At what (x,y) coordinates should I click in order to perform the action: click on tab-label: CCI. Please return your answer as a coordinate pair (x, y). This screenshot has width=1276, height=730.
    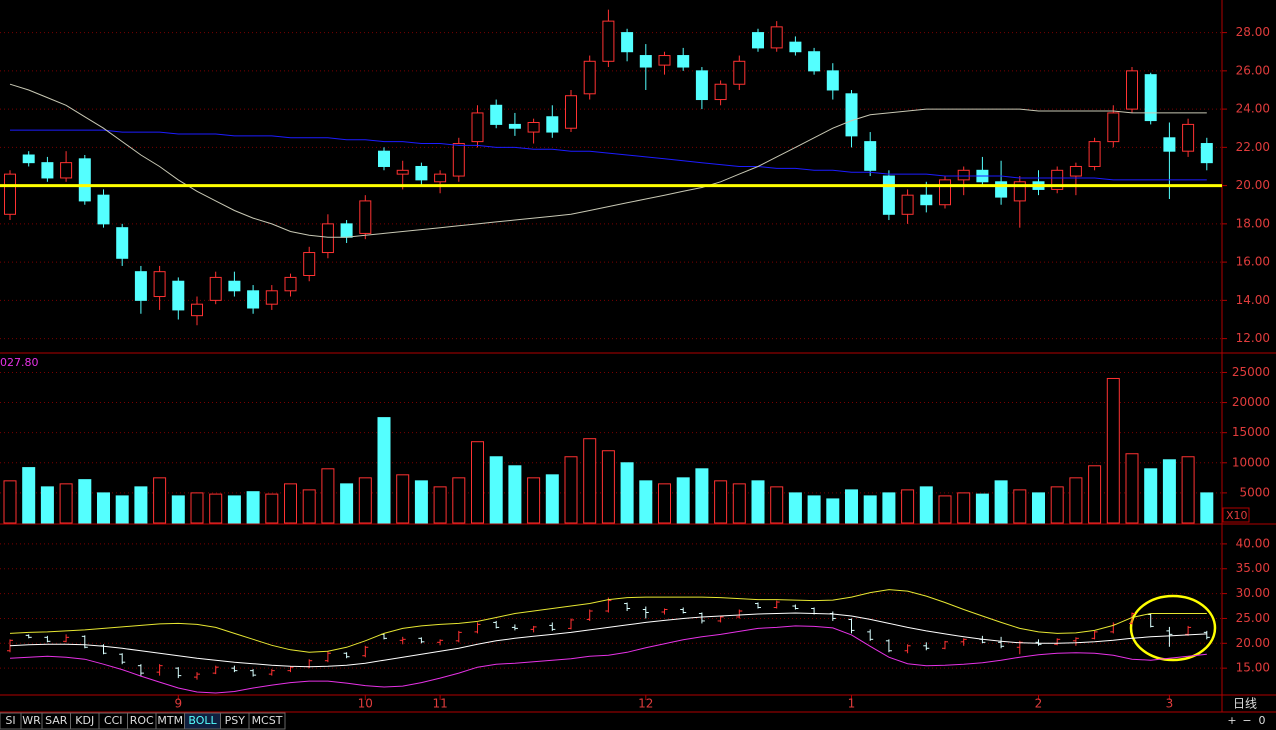
    Looking at the image, I should click on (113, 720).